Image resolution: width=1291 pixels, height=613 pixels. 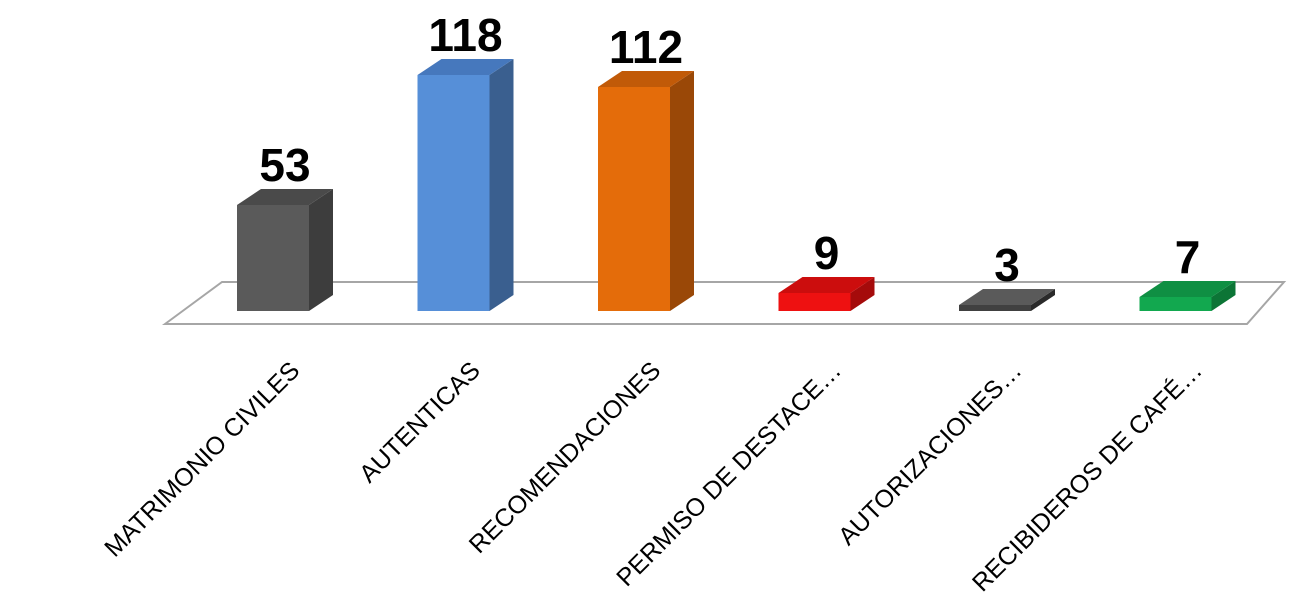 I want to click on bar-front-recibideros-de-caf, so click(x=1175, y=304).